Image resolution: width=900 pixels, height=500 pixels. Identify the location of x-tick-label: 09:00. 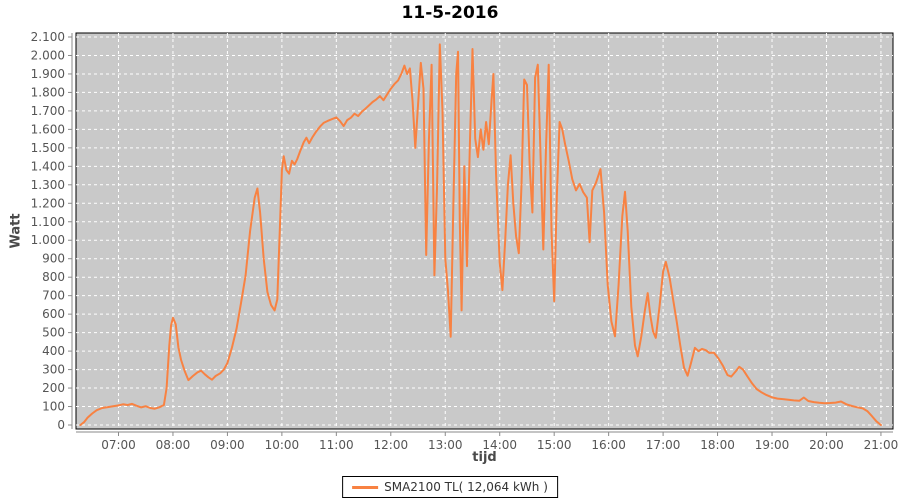
(227, 445).